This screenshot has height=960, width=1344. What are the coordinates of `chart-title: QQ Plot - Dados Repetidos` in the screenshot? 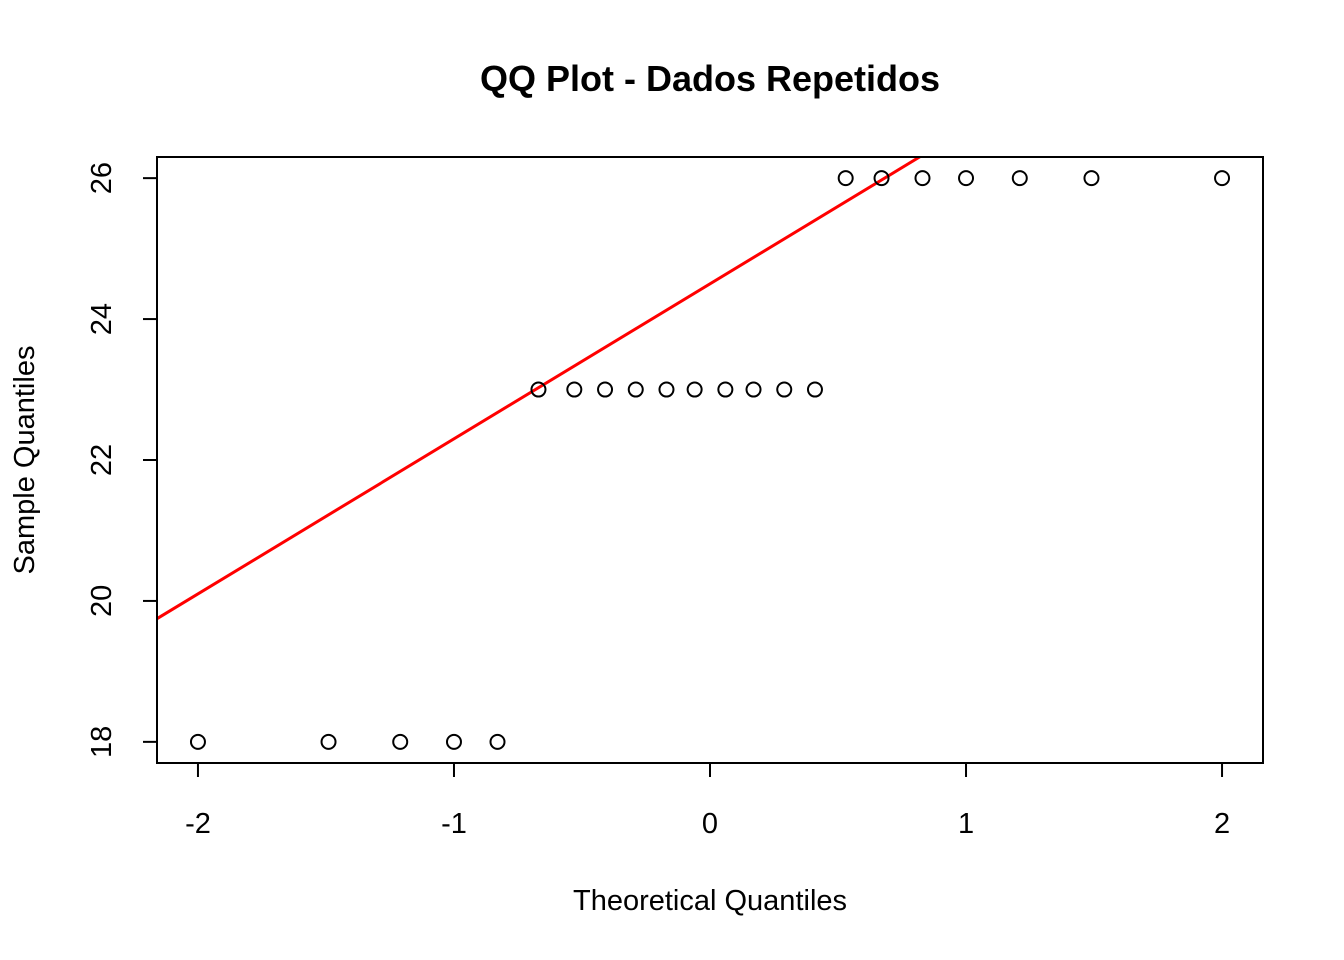 It's located at (710, 78).